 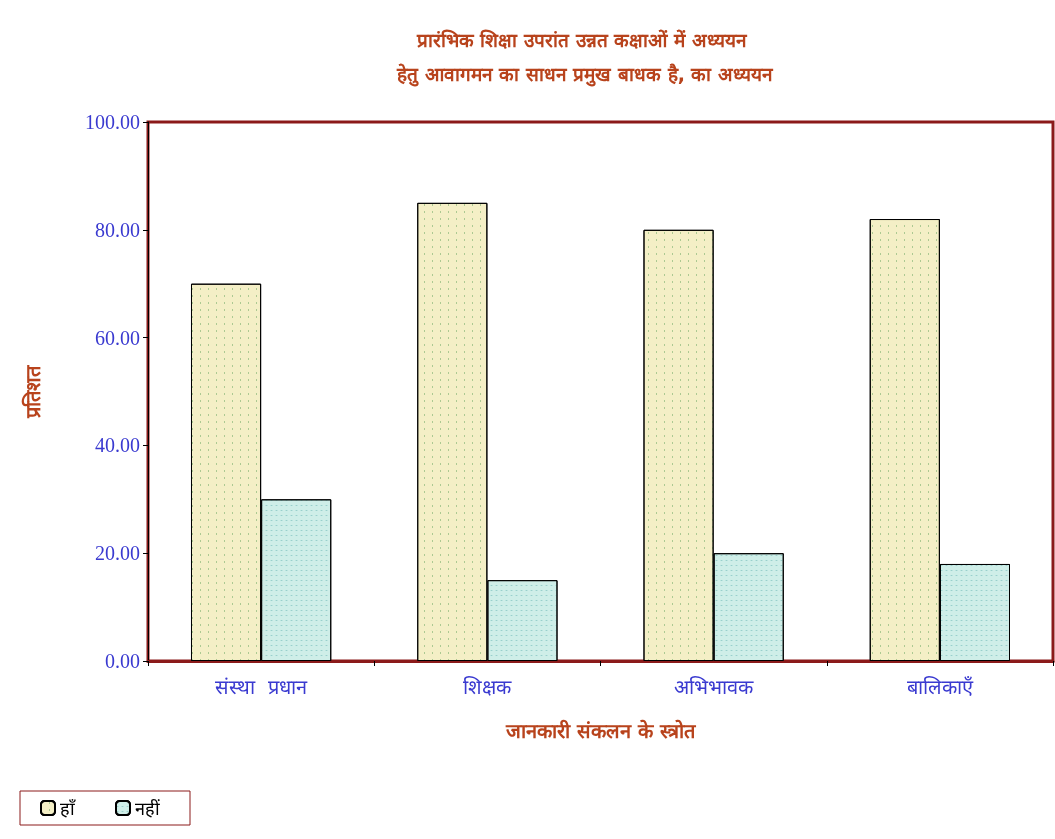 What do you see at coordinates (714, 687) in the screenshot?
I see `x-tick-label: अभिभावक` at bounding box center [714, 687].